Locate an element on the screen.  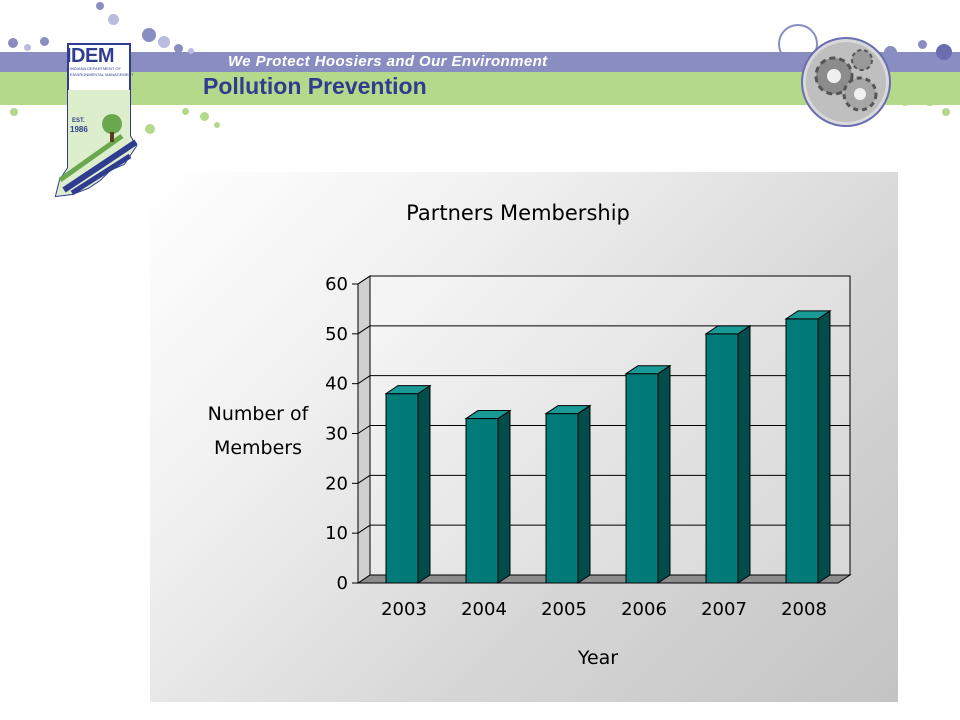
logo-subtitle: INDIANA DEPARTMENT OF is located at coordinates (95, 68).